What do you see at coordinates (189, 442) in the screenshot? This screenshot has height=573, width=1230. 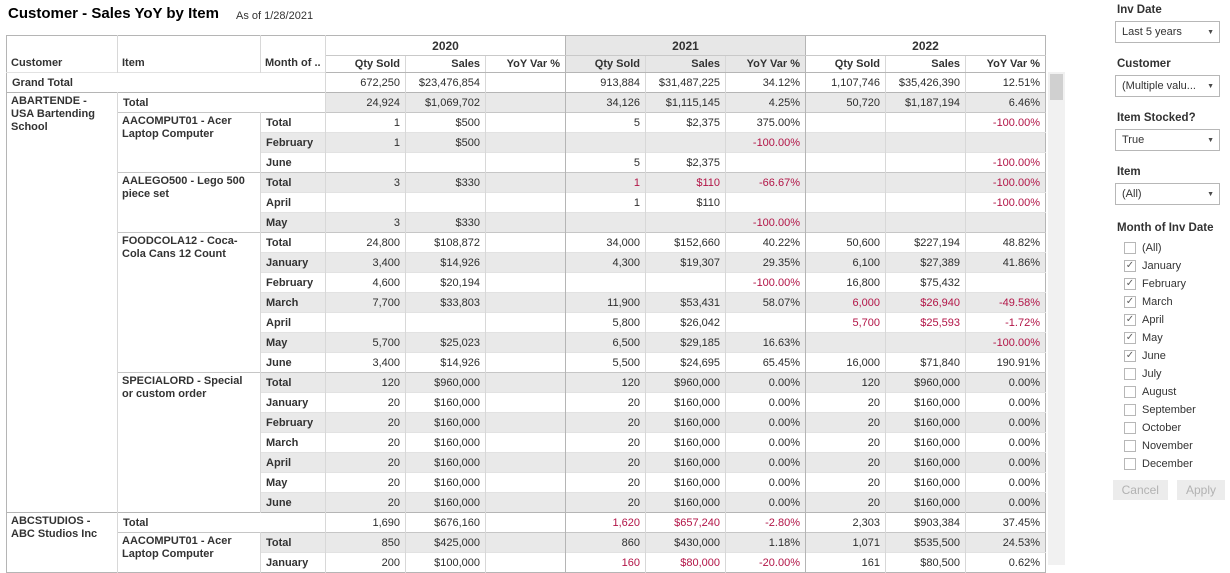 I see `item-label: SPECIALORD - Special or custom order` at bounding box center [189, 442].